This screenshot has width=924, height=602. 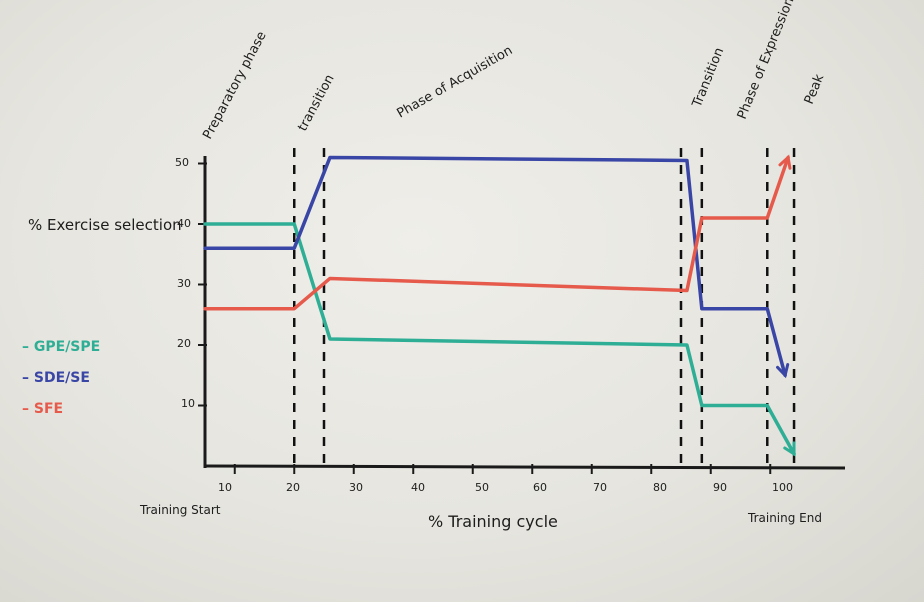 What do you see at coordinates (720, 487) in the screenshot?
I see `x-tick-label: 90` at bounding box center [720, 487].